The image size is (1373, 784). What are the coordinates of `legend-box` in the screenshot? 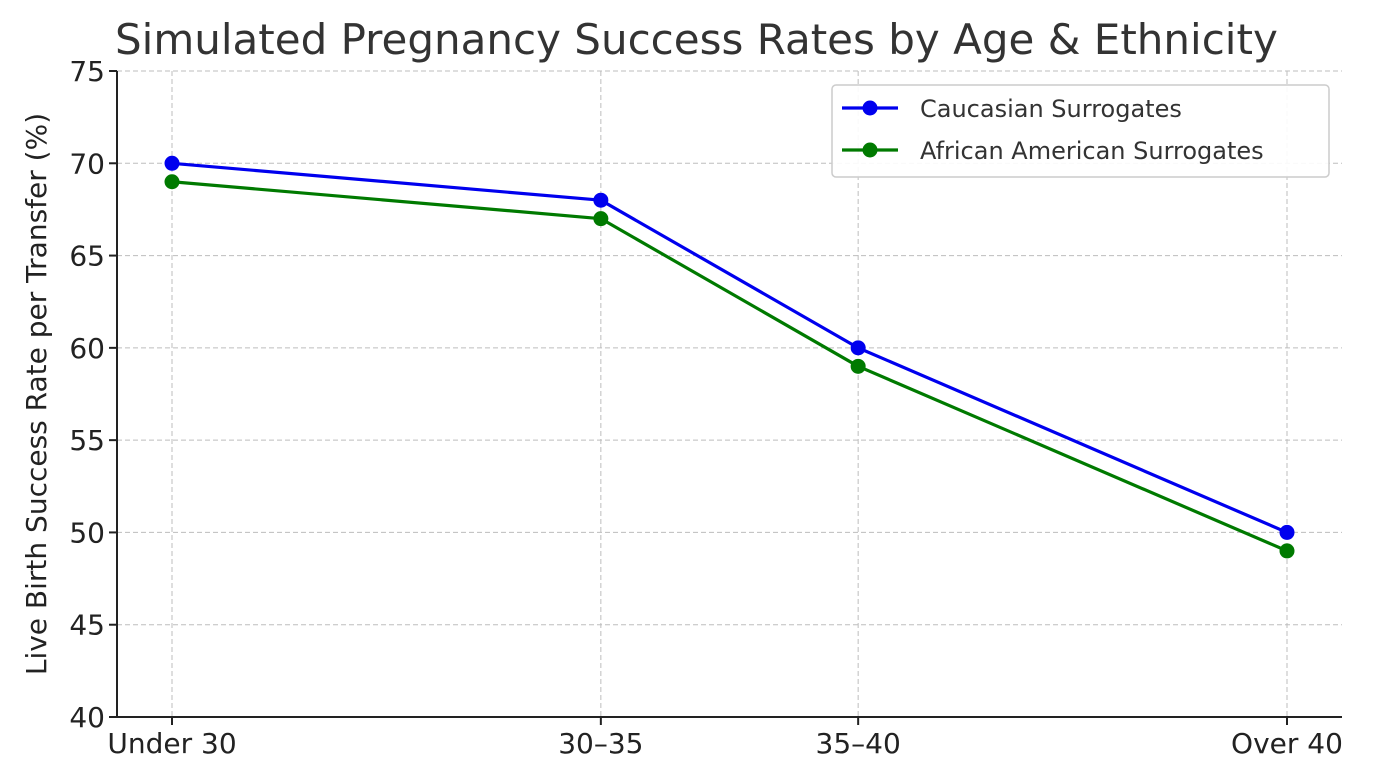 It's located at (1080, 131).